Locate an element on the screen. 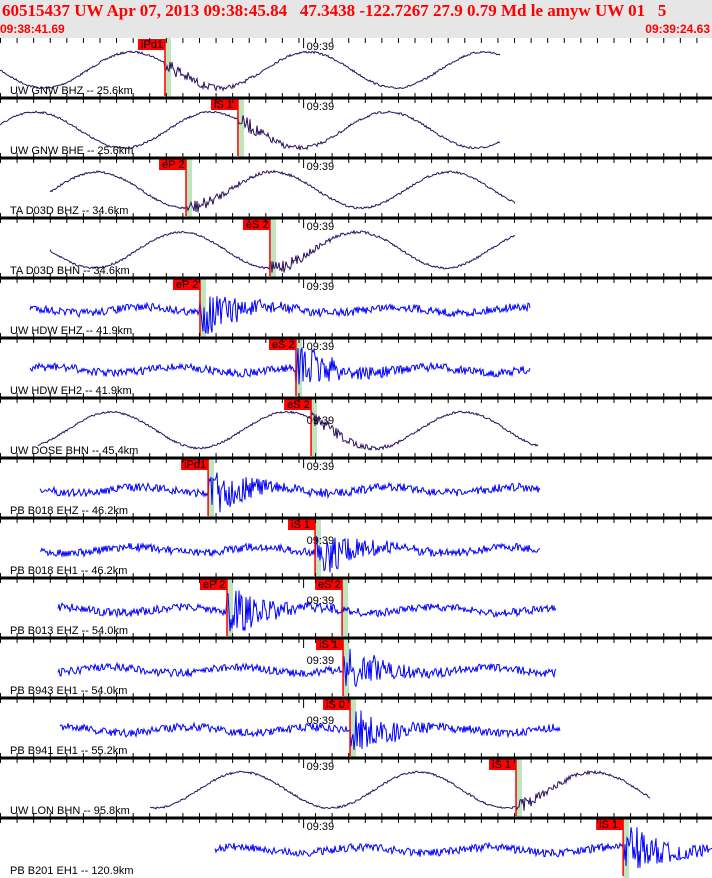 Image resolution: width=712 pixels, height=878 pixels. trace-row: 09:39 iS 1 PB B943 EH1 -- 54.0km is located at coordinates (283, 668).